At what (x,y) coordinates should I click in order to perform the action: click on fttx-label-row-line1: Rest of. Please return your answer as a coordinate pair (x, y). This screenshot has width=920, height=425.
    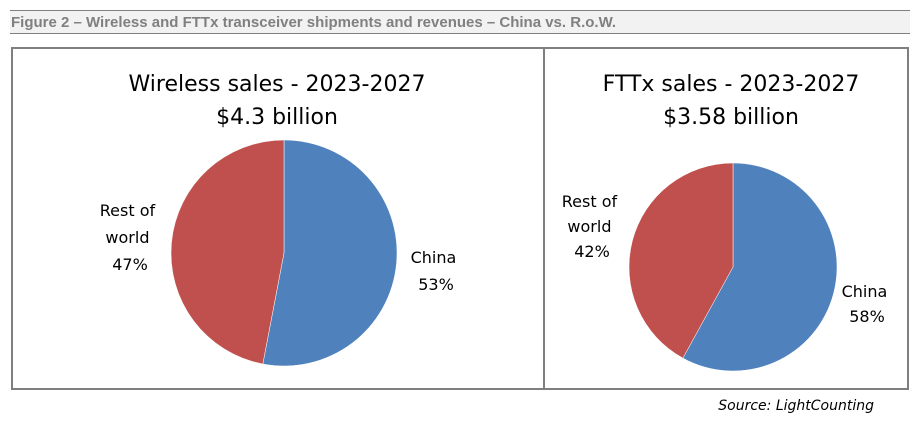
    Looking at the image, I should click on (590, 201).